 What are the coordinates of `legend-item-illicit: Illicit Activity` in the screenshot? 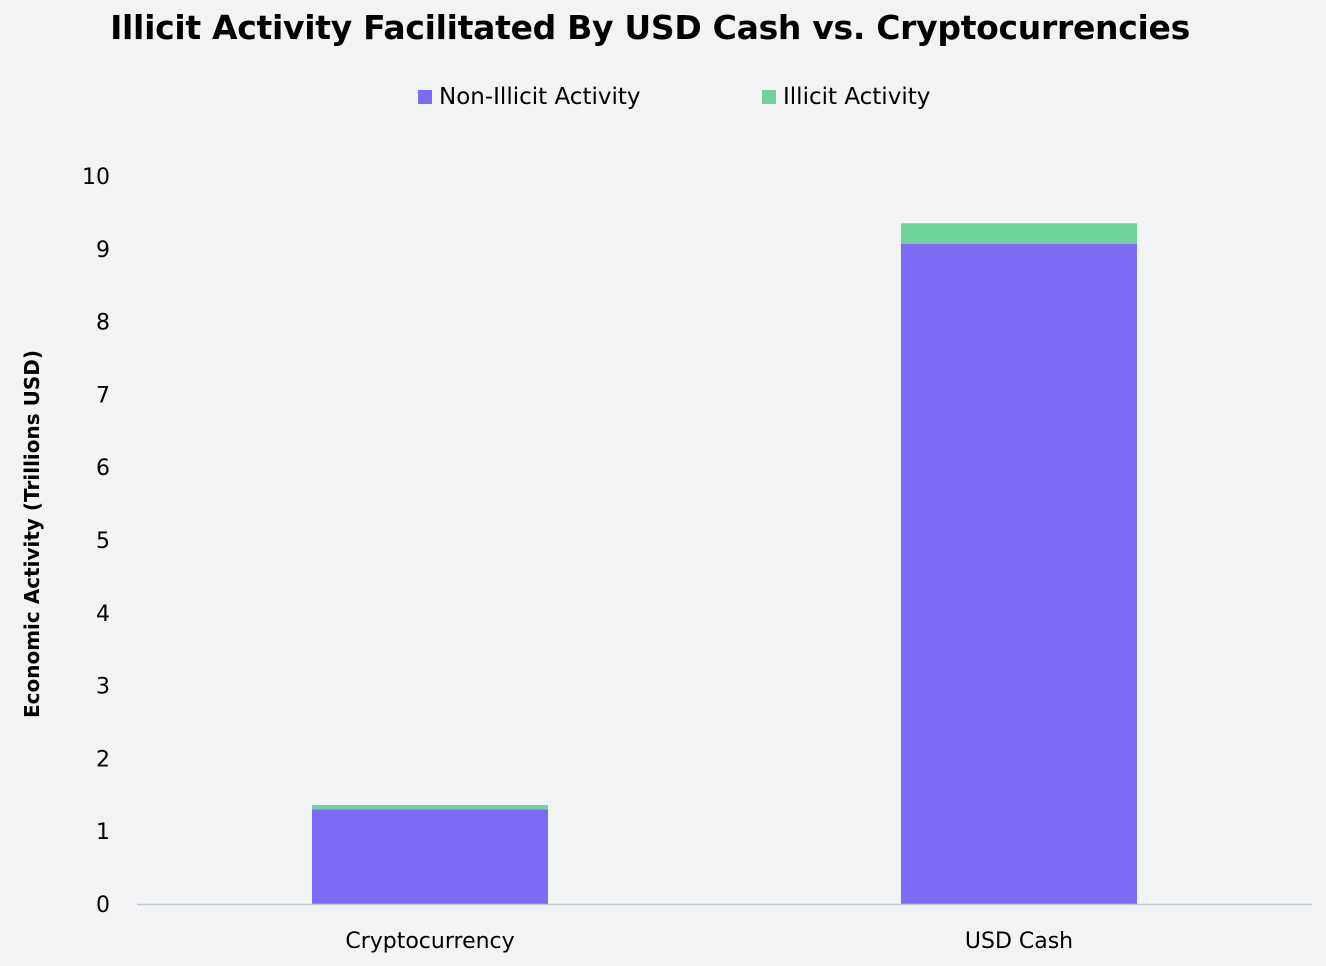 It's located at (846, 97).